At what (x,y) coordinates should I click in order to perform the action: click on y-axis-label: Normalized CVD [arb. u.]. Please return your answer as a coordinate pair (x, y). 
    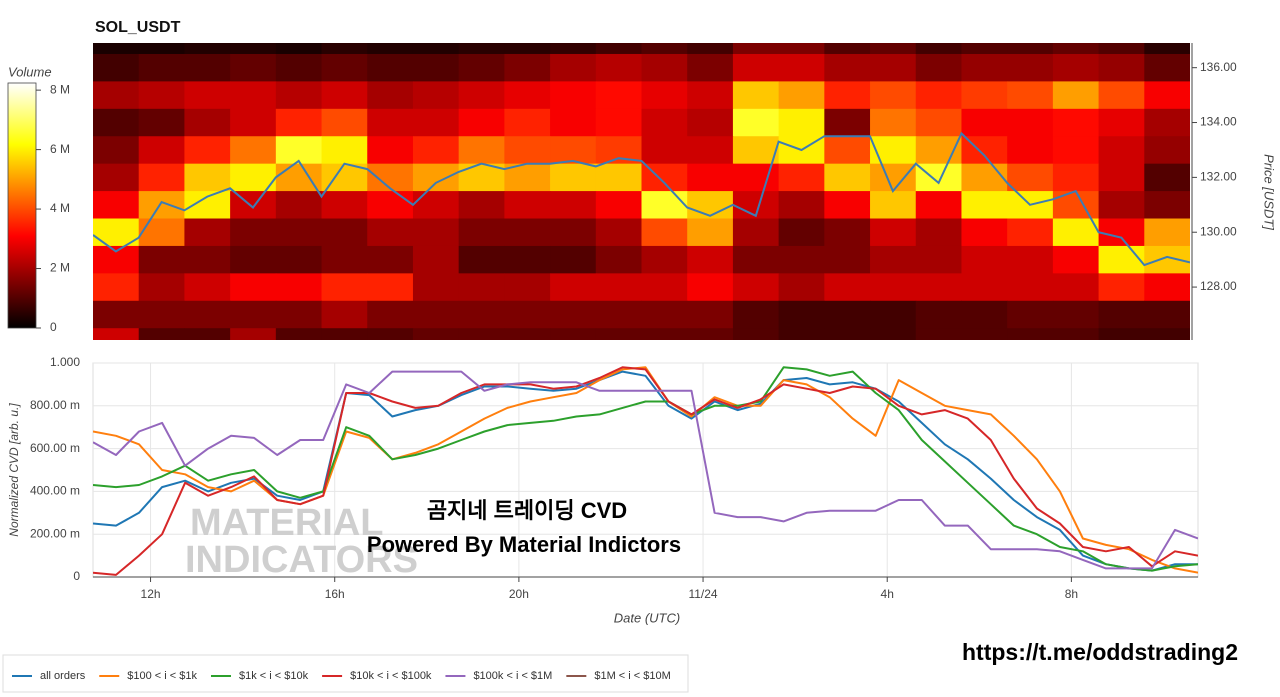
    Looking at the image, I should click on (14, 470).